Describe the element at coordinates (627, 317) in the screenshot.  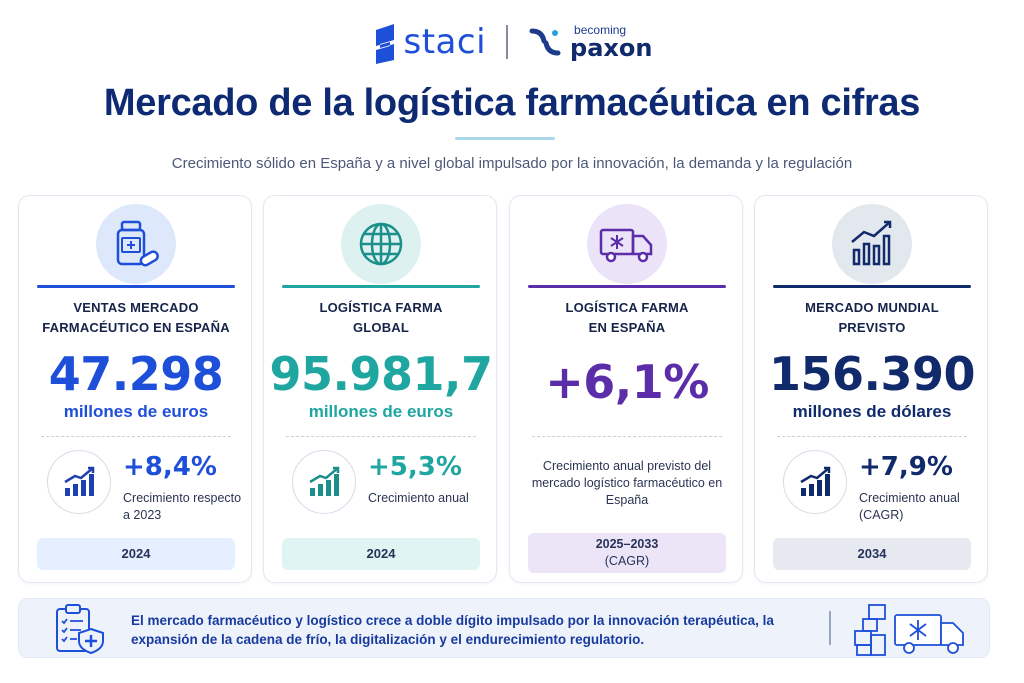
I see `card-title: LOGÍSTICA FARMA EN ESPAÑA` at that location.